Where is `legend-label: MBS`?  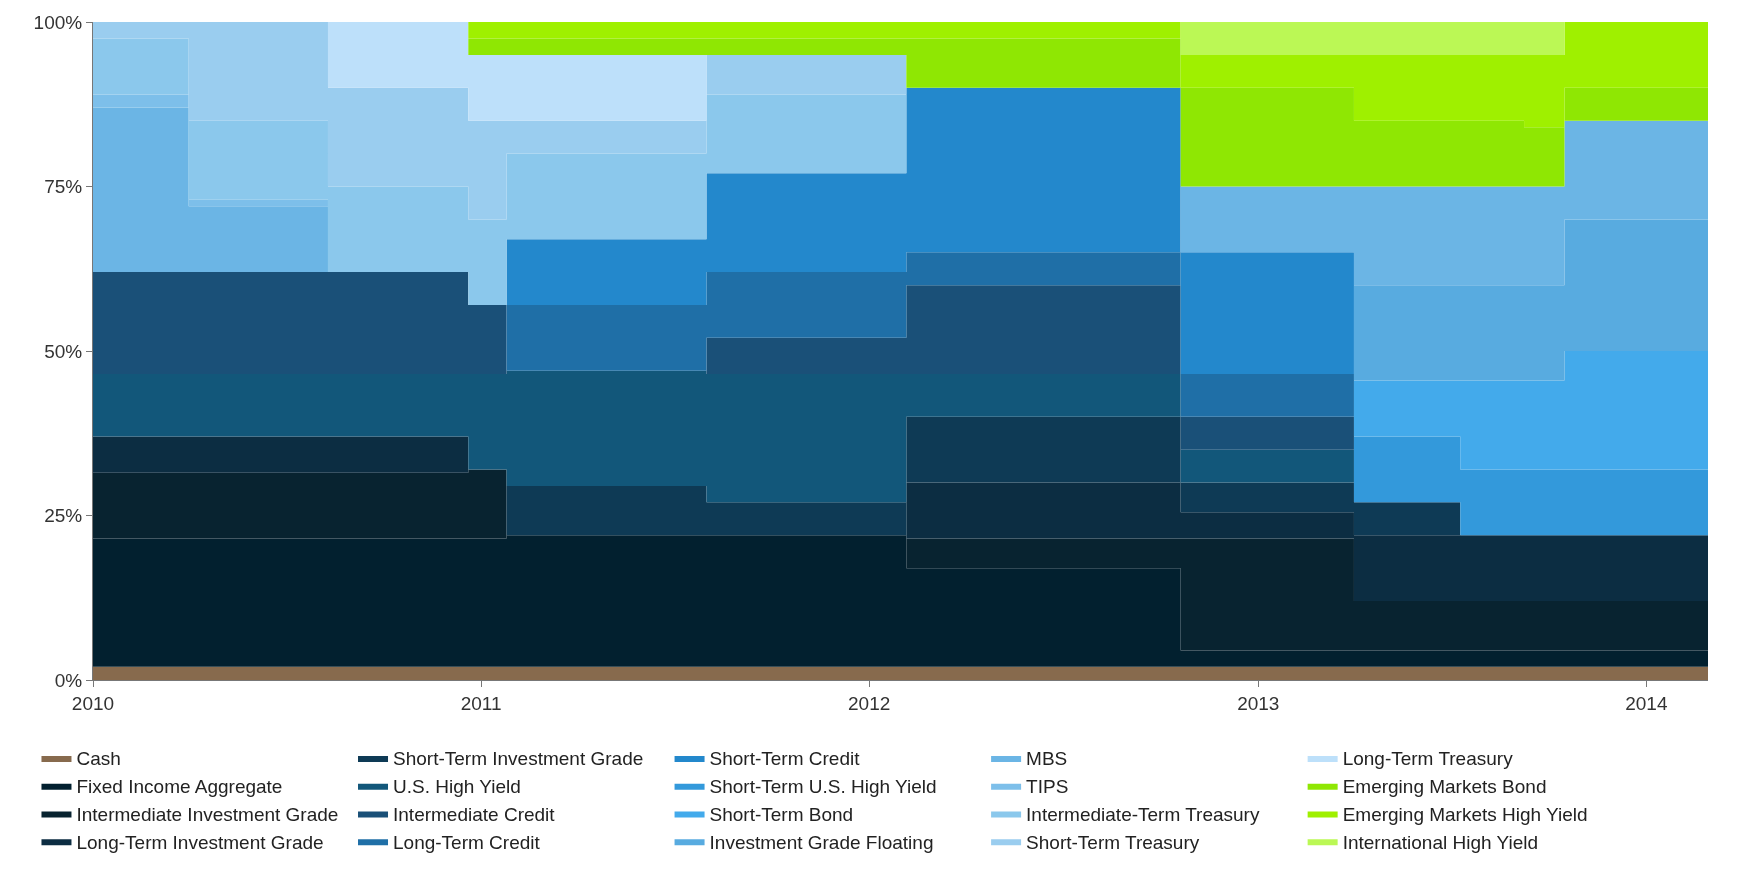
legend-label: MBS is located at coordinates (1047, 759).